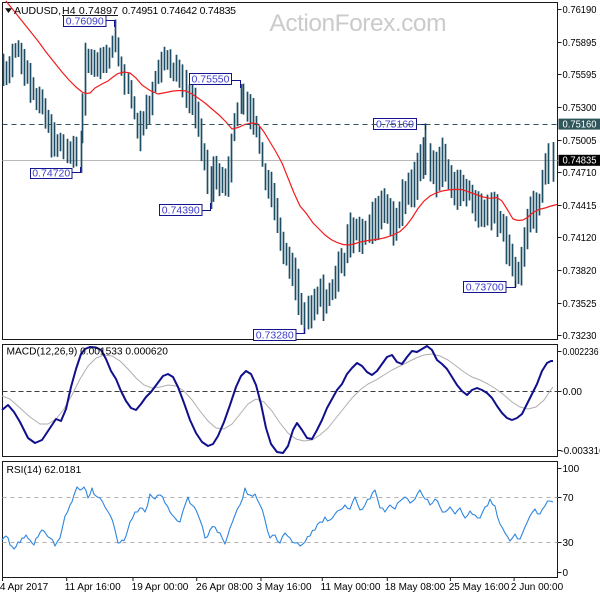 This screenshot has height=600, width=600. I want to click on svg-text: 0.74720, so click(51, 173).